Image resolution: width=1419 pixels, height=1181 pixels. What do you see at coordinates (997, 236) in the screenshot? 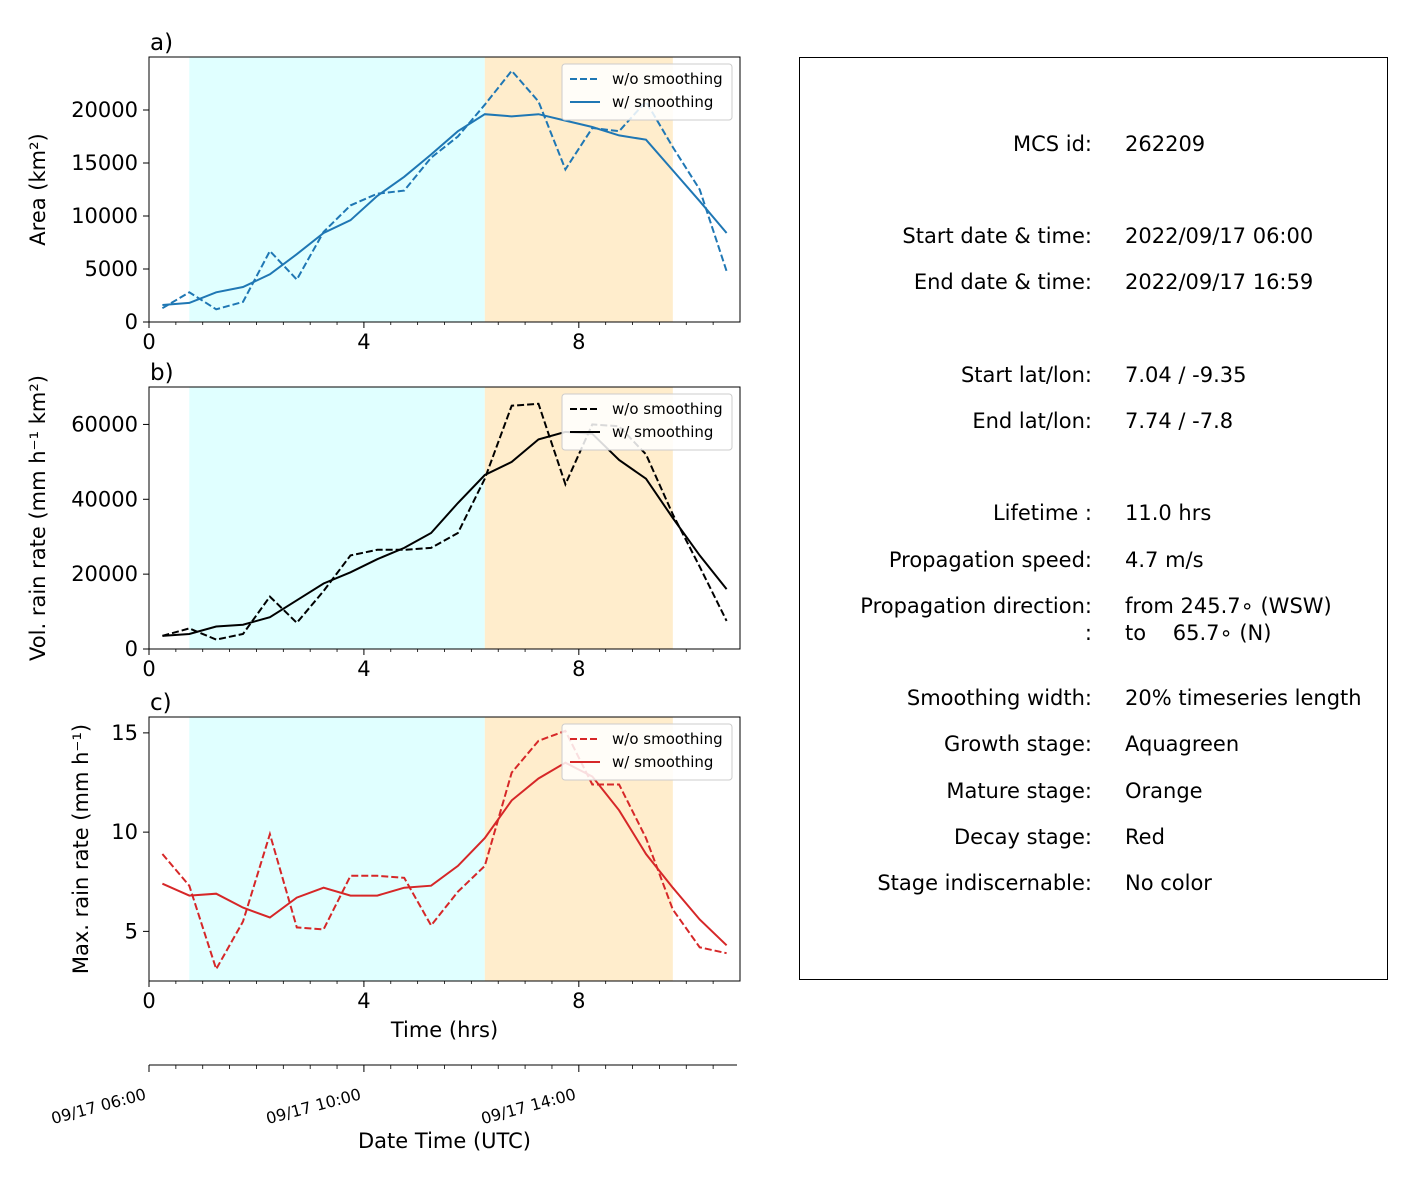
I see `info-label: Start date & time:` at bounding box center [997, 236].